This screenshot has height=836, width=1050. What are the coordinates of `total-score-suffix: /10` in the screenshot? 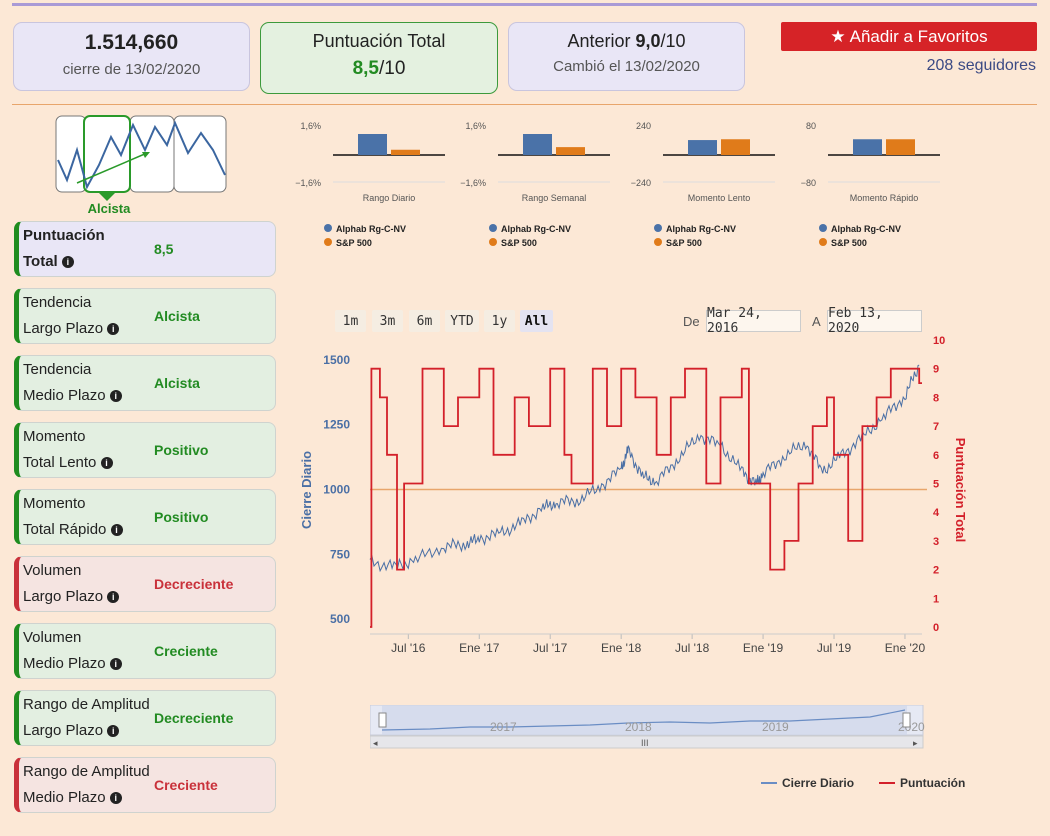 It's located at (392, 68).